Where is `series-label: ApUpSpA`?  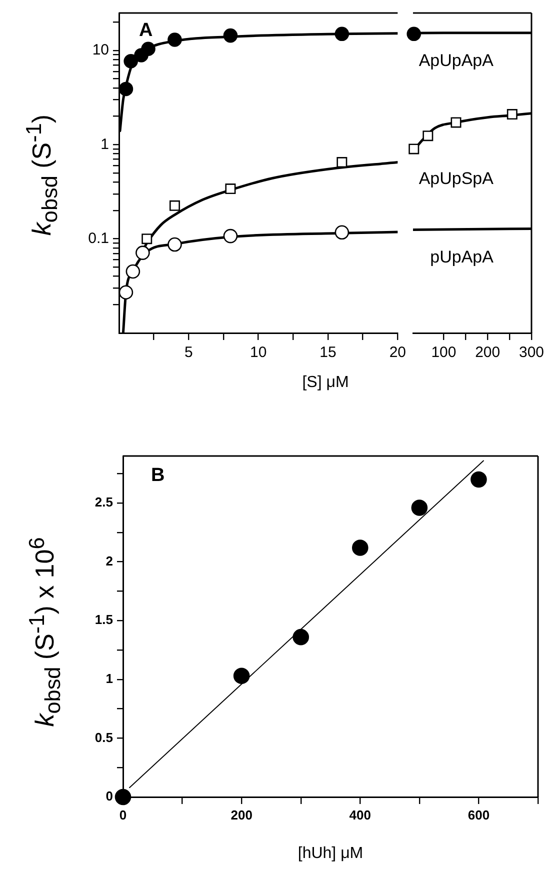 series-label: ApUpSpA is located at coordinates (456, 178).